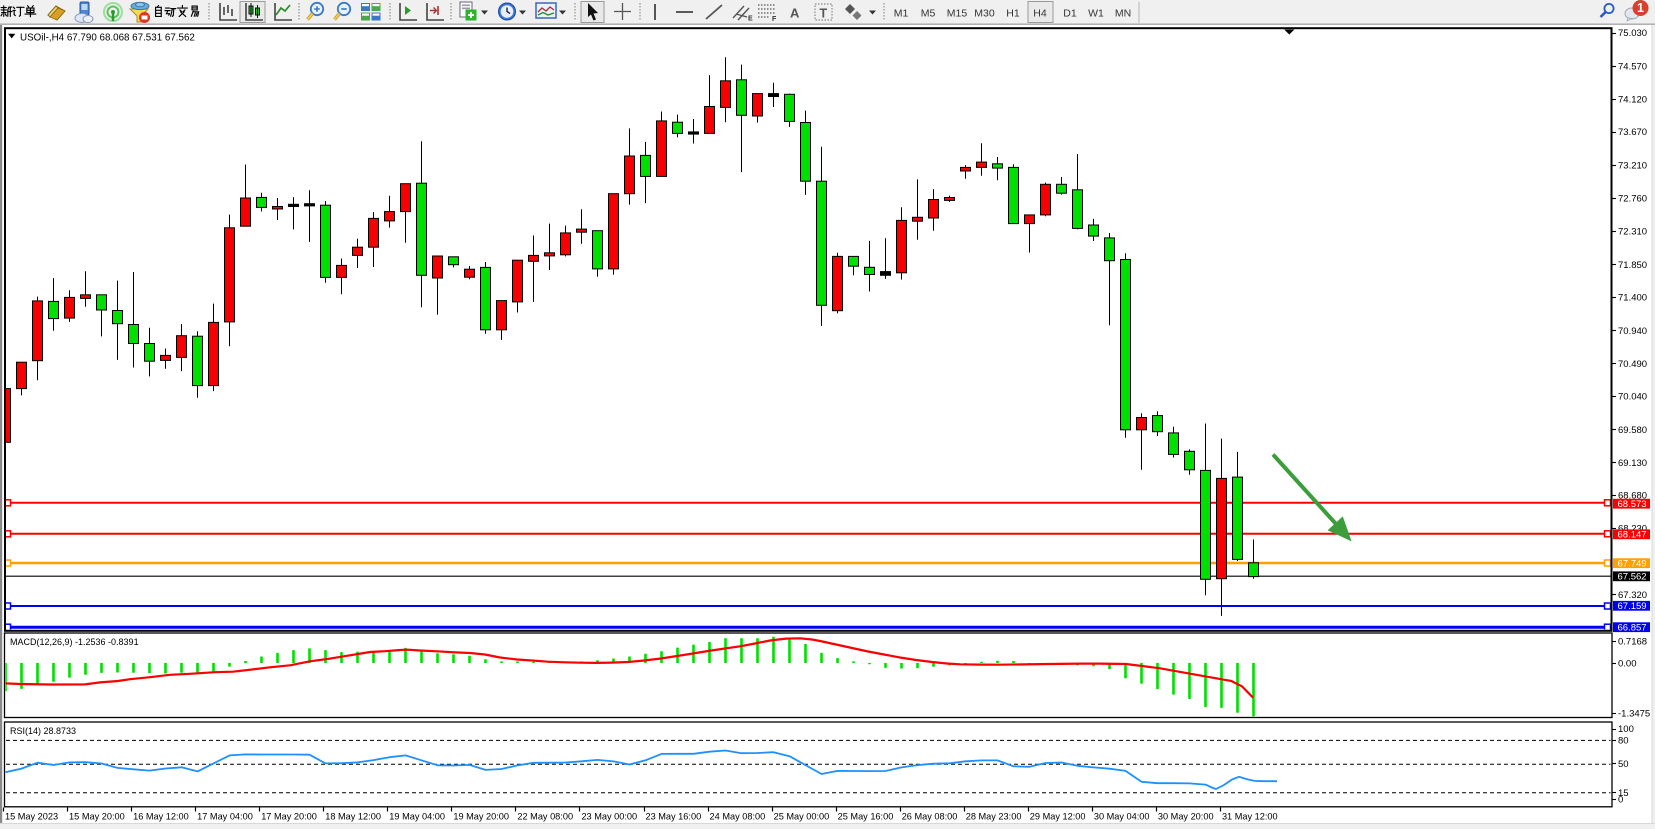  What do you see at coordinates (1632, 504) in the screenshot?
I see `svg-text: 68.573` at bounding box center [1632, 504].